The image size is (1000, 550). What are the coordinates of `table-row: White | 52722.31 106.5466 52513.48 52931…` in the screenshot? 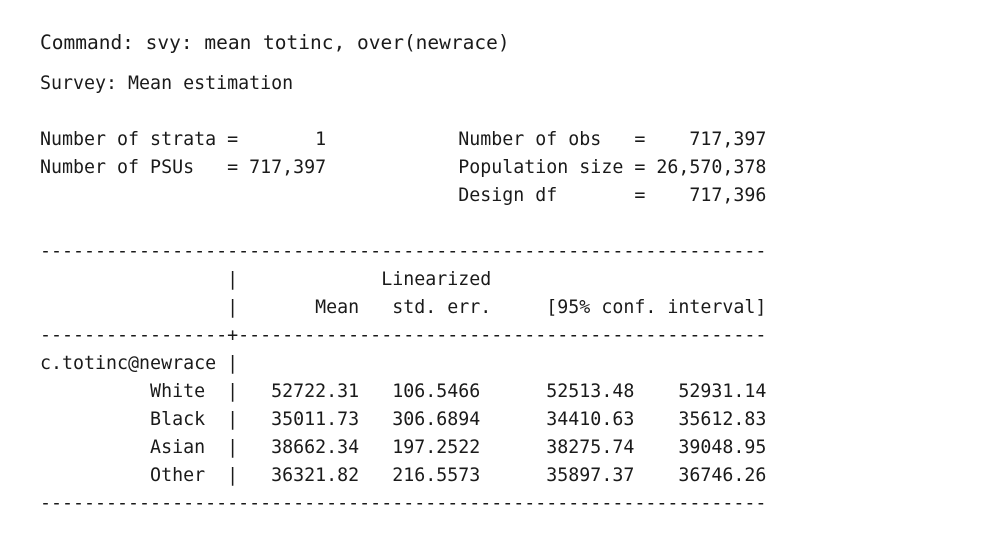 It's located at (403, 391).